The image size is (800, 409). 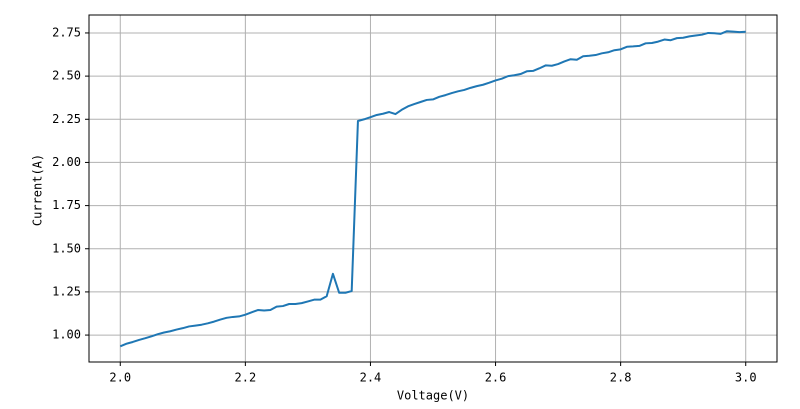 I want to click on y-tick-label: 1.50, so click(x=66, y=248).